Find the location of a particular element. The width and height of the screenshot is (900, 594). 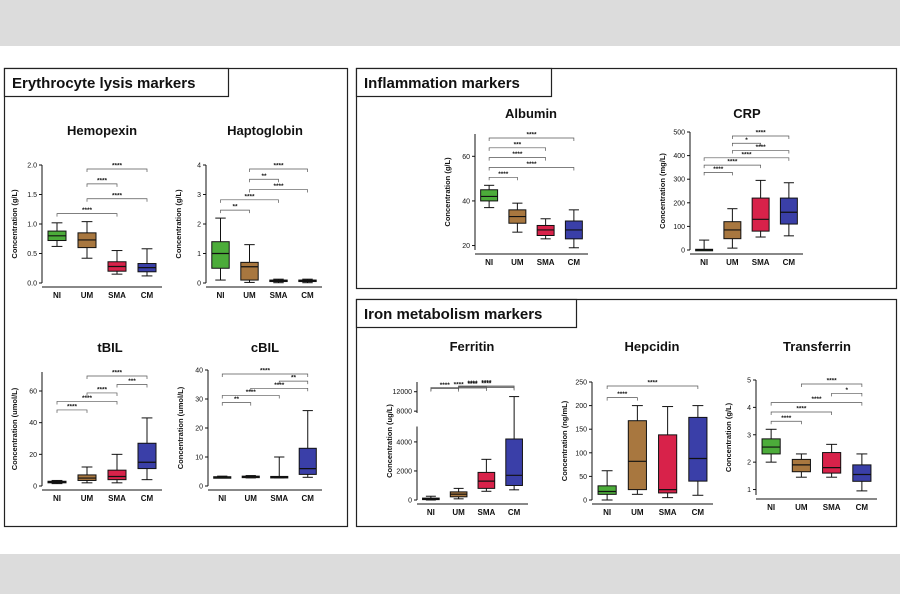

transferrin-title: Transferrin is located at coordinates (817, 346).